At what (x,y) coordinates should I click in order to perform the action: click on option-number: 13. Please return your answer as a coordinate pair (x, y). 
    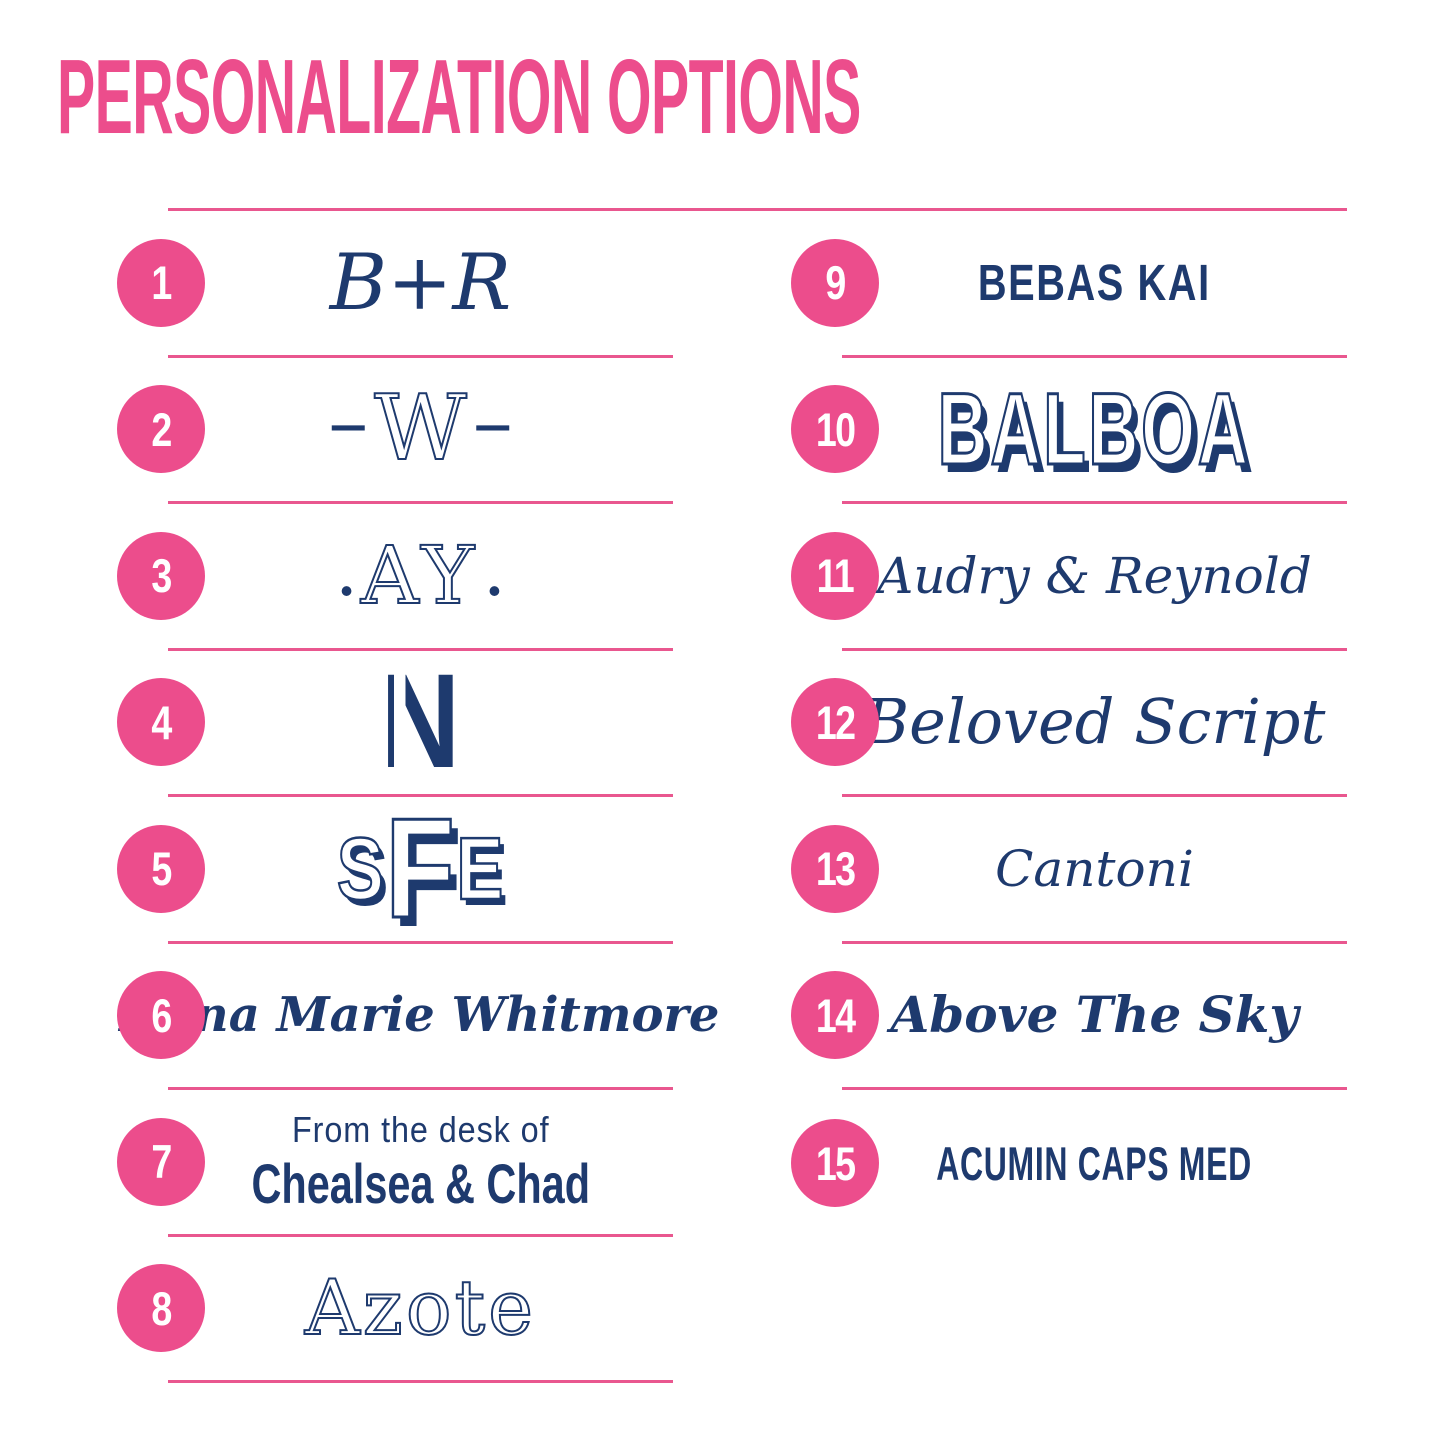
    Looking at the image, I should click on (835, 869).